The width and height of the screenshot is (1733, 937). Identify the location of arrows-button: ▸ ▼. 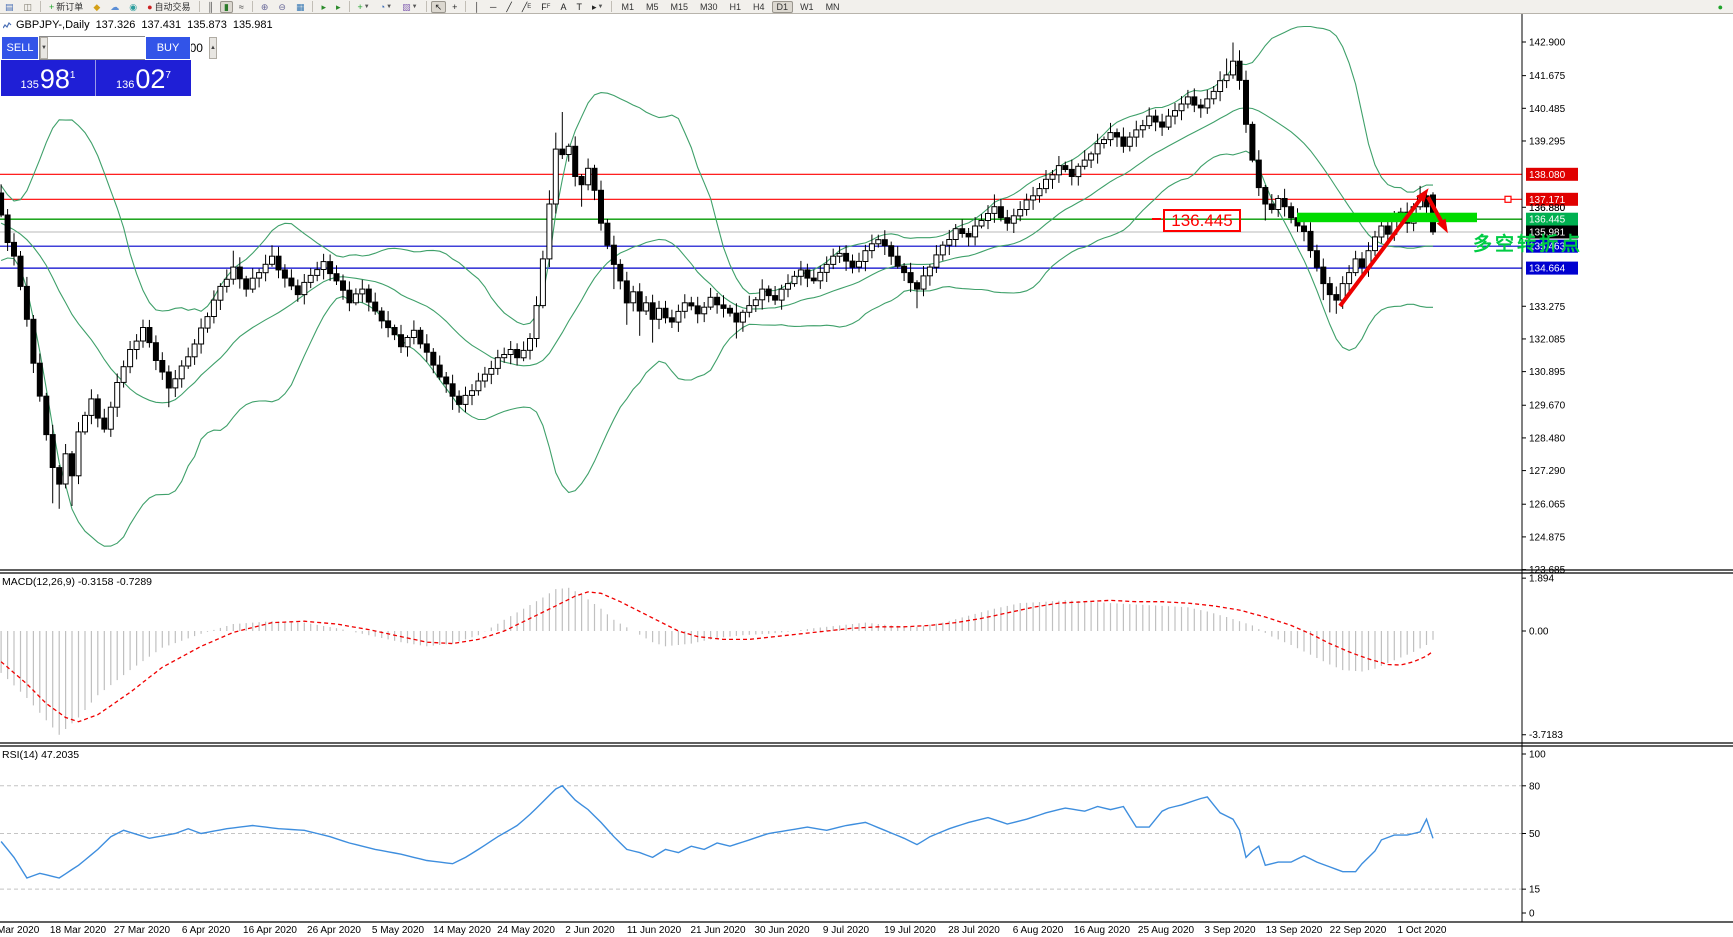
(597, 7).